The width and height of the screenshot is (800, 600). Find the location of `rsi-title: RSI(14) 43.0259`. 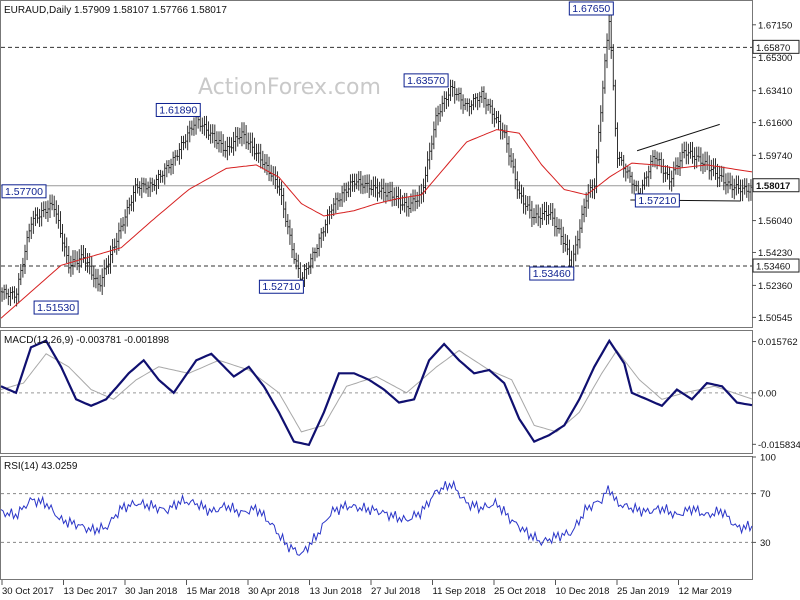

rsi-title: RSI(14) 43.0259 is located at coordinates (41, 466).